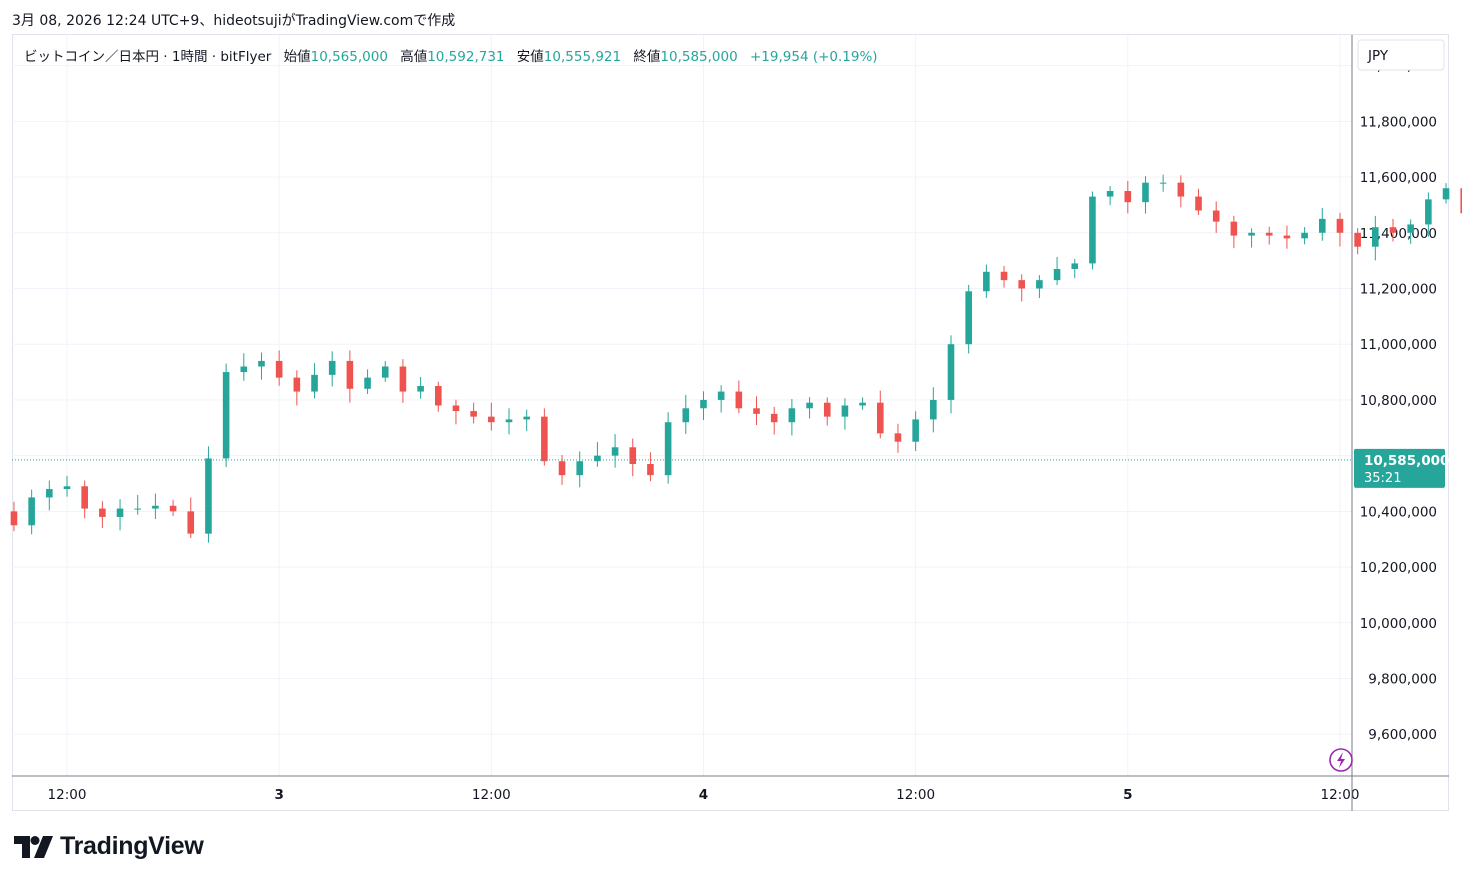 The width and height of the screenshot is (1462, 886). What do you see at coordinates (1398, 568) in the screenshot?
I see `y-axis-tick-label: 10,200,000` at bounding box center [1398, 568].